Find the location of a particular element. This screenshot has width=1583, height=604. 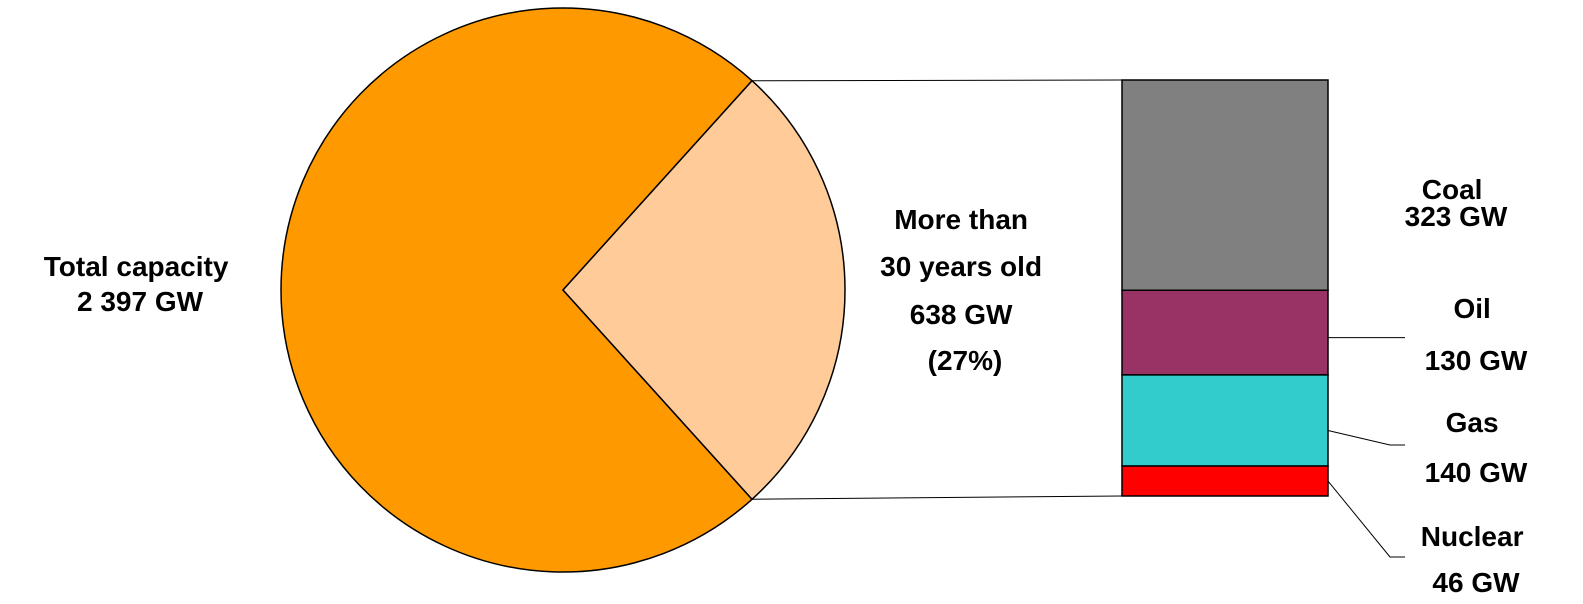

leader-line-gas is located at coordinates (1366, 437).